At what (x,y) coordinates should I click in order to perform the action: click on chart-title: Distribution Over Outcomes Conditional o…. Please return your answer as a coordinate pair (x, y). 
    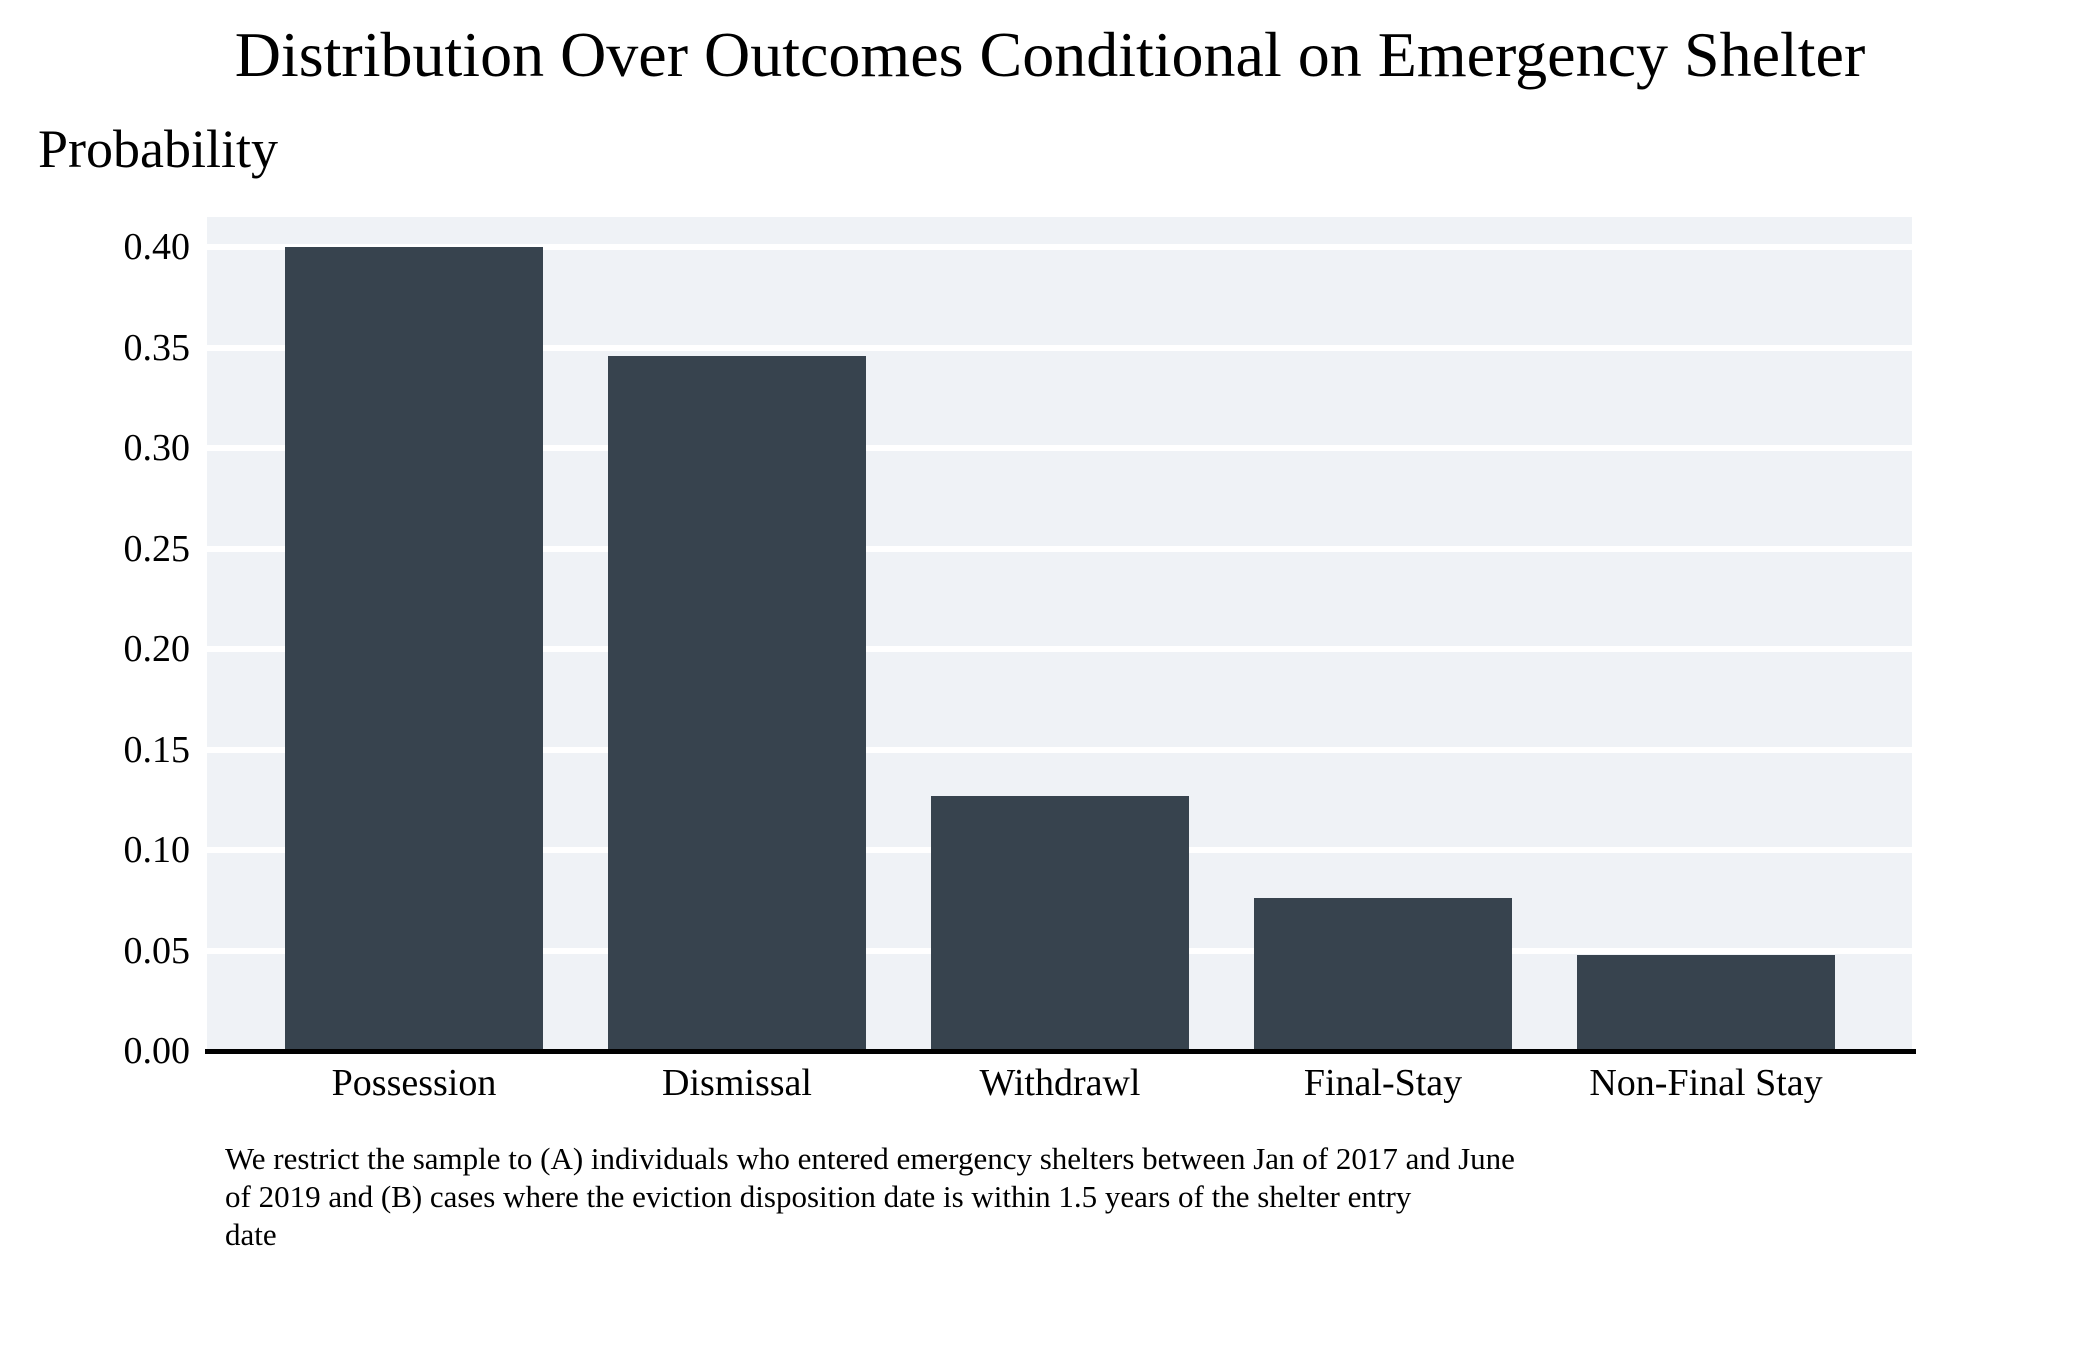
    Looking at the image, I should click on (1050, 54).